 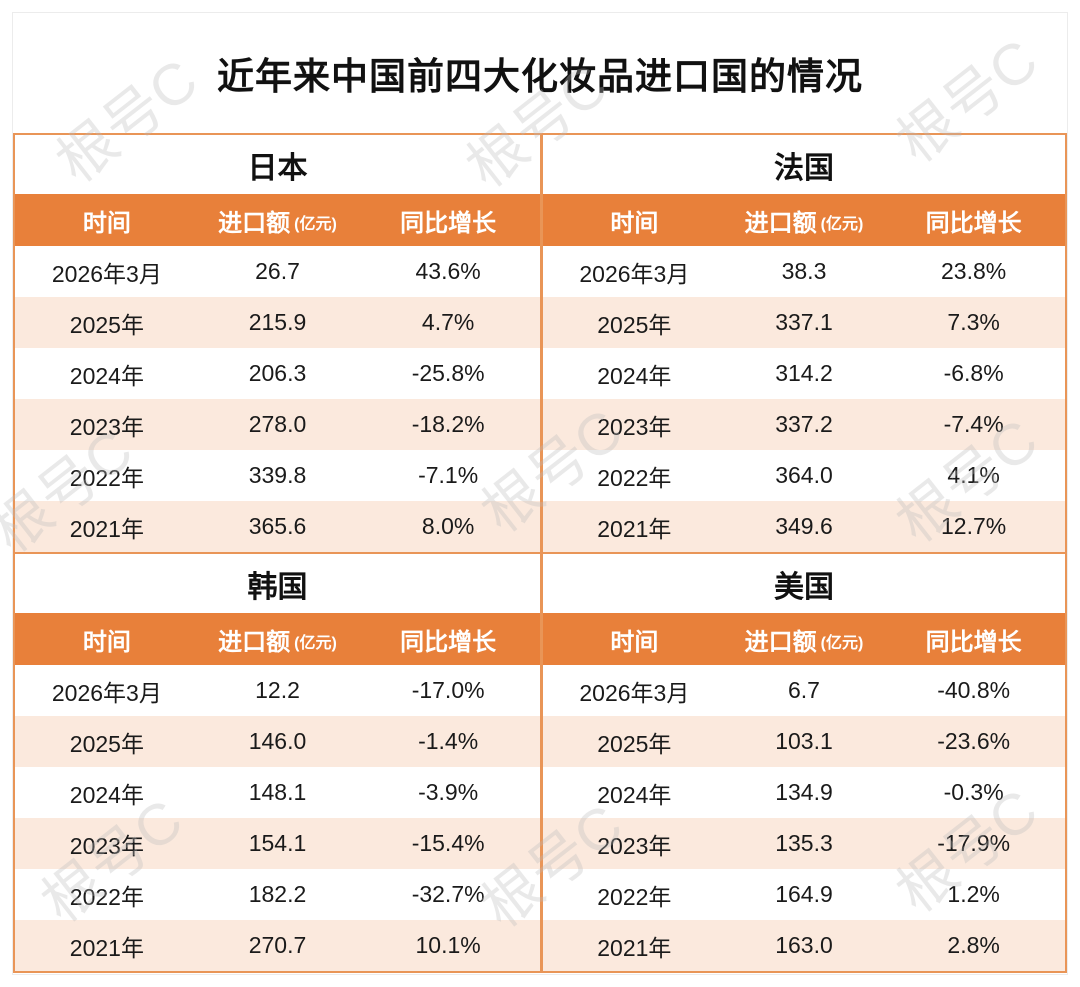 I want to click on cell-yoy: 4.7%, so click(x=448, y=322).